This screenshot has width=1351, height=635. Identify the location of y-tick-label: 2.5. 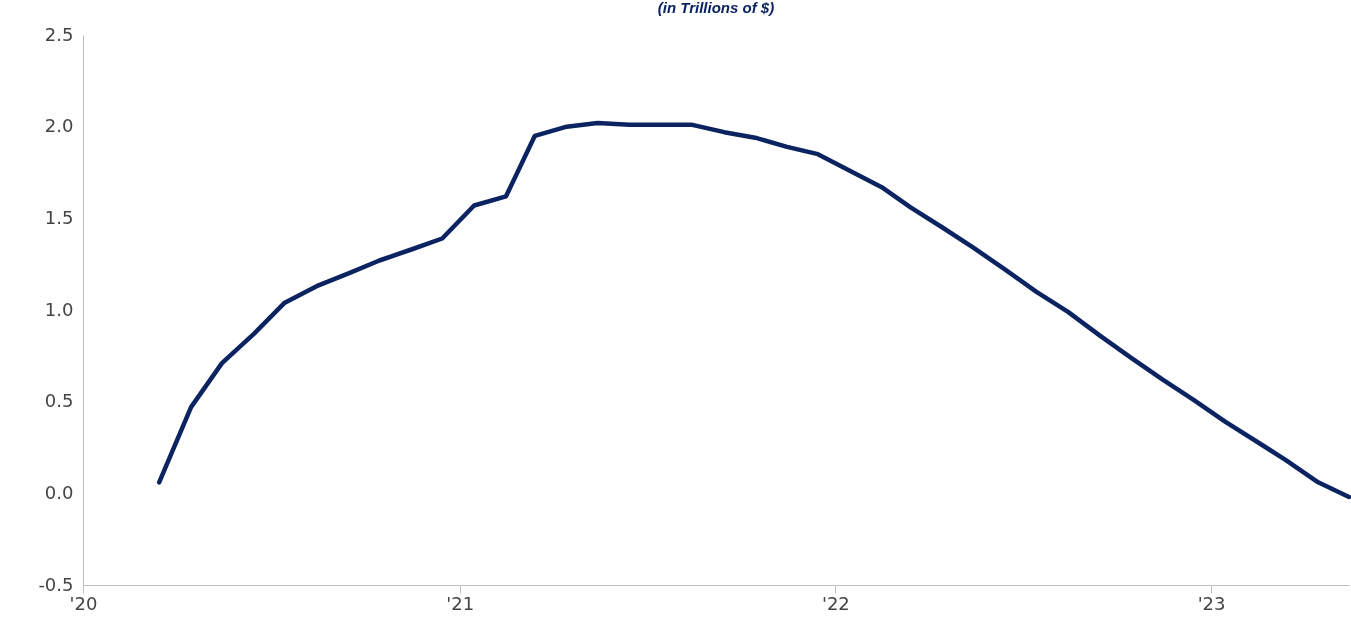
(59, 34).